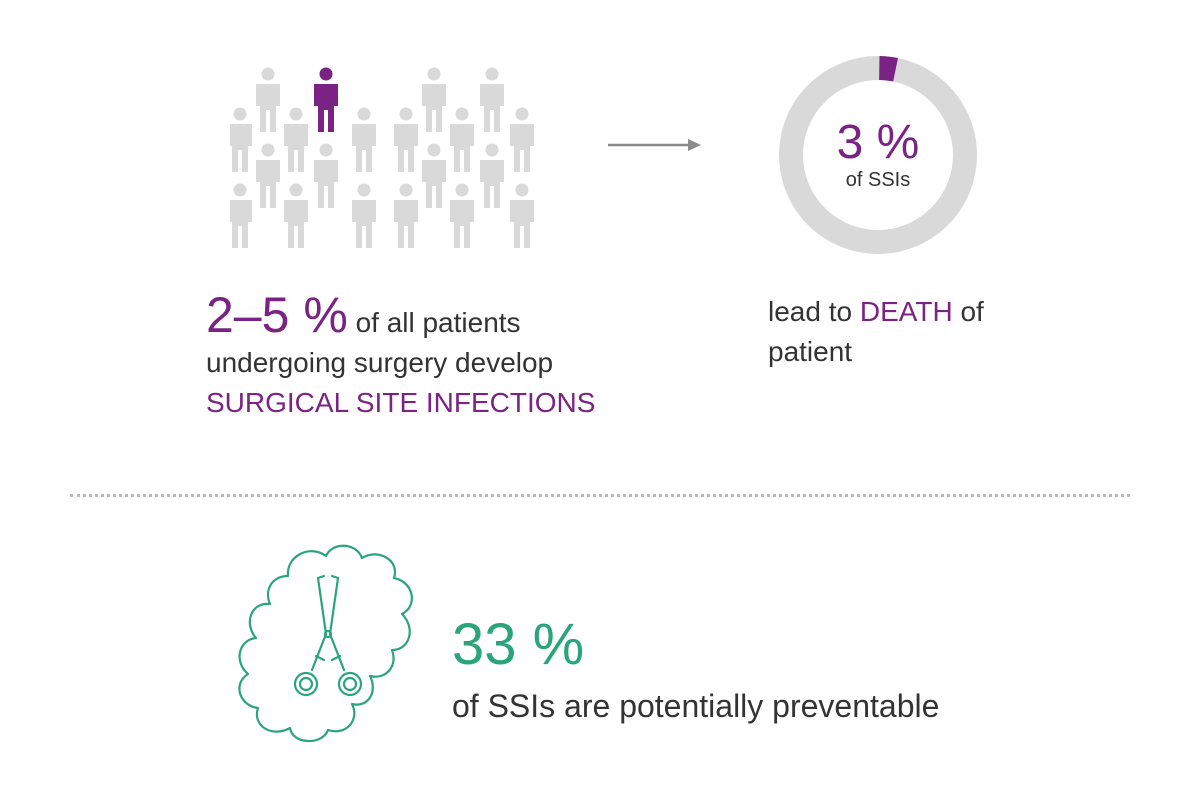 The image size is (1200, 800). Describe the element at coordinates (696, 706) in the screenshot. I see `preventable-desc: of SSIs are potentially preventable` at that location.